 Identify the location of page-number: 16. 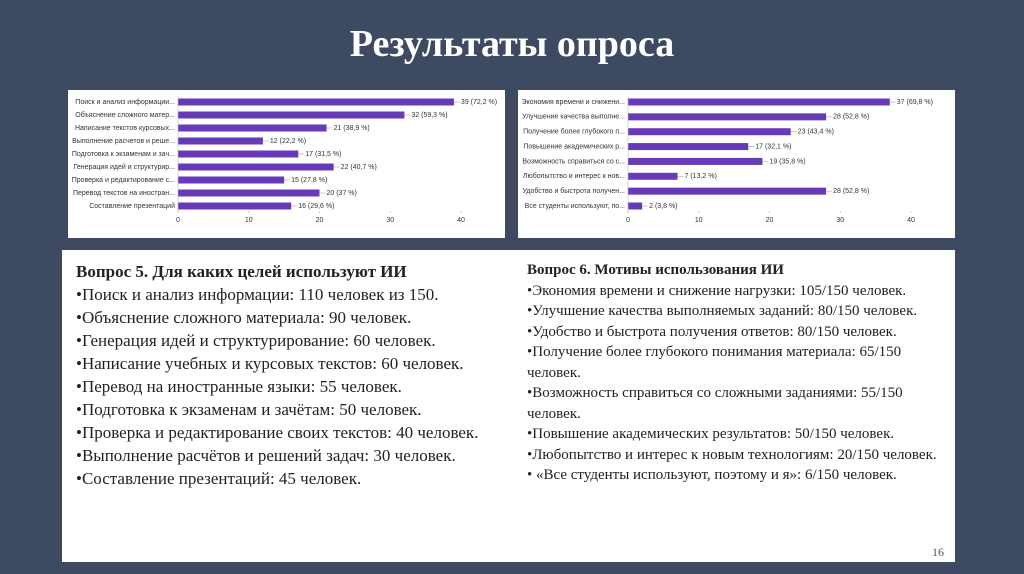
(938, 552).